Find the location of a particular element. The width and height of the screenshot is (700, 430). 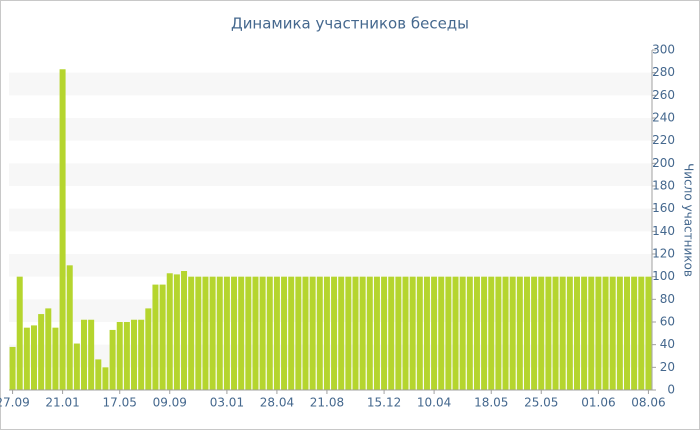

y-tick-label: 180 is located at coordinates (663, 186).